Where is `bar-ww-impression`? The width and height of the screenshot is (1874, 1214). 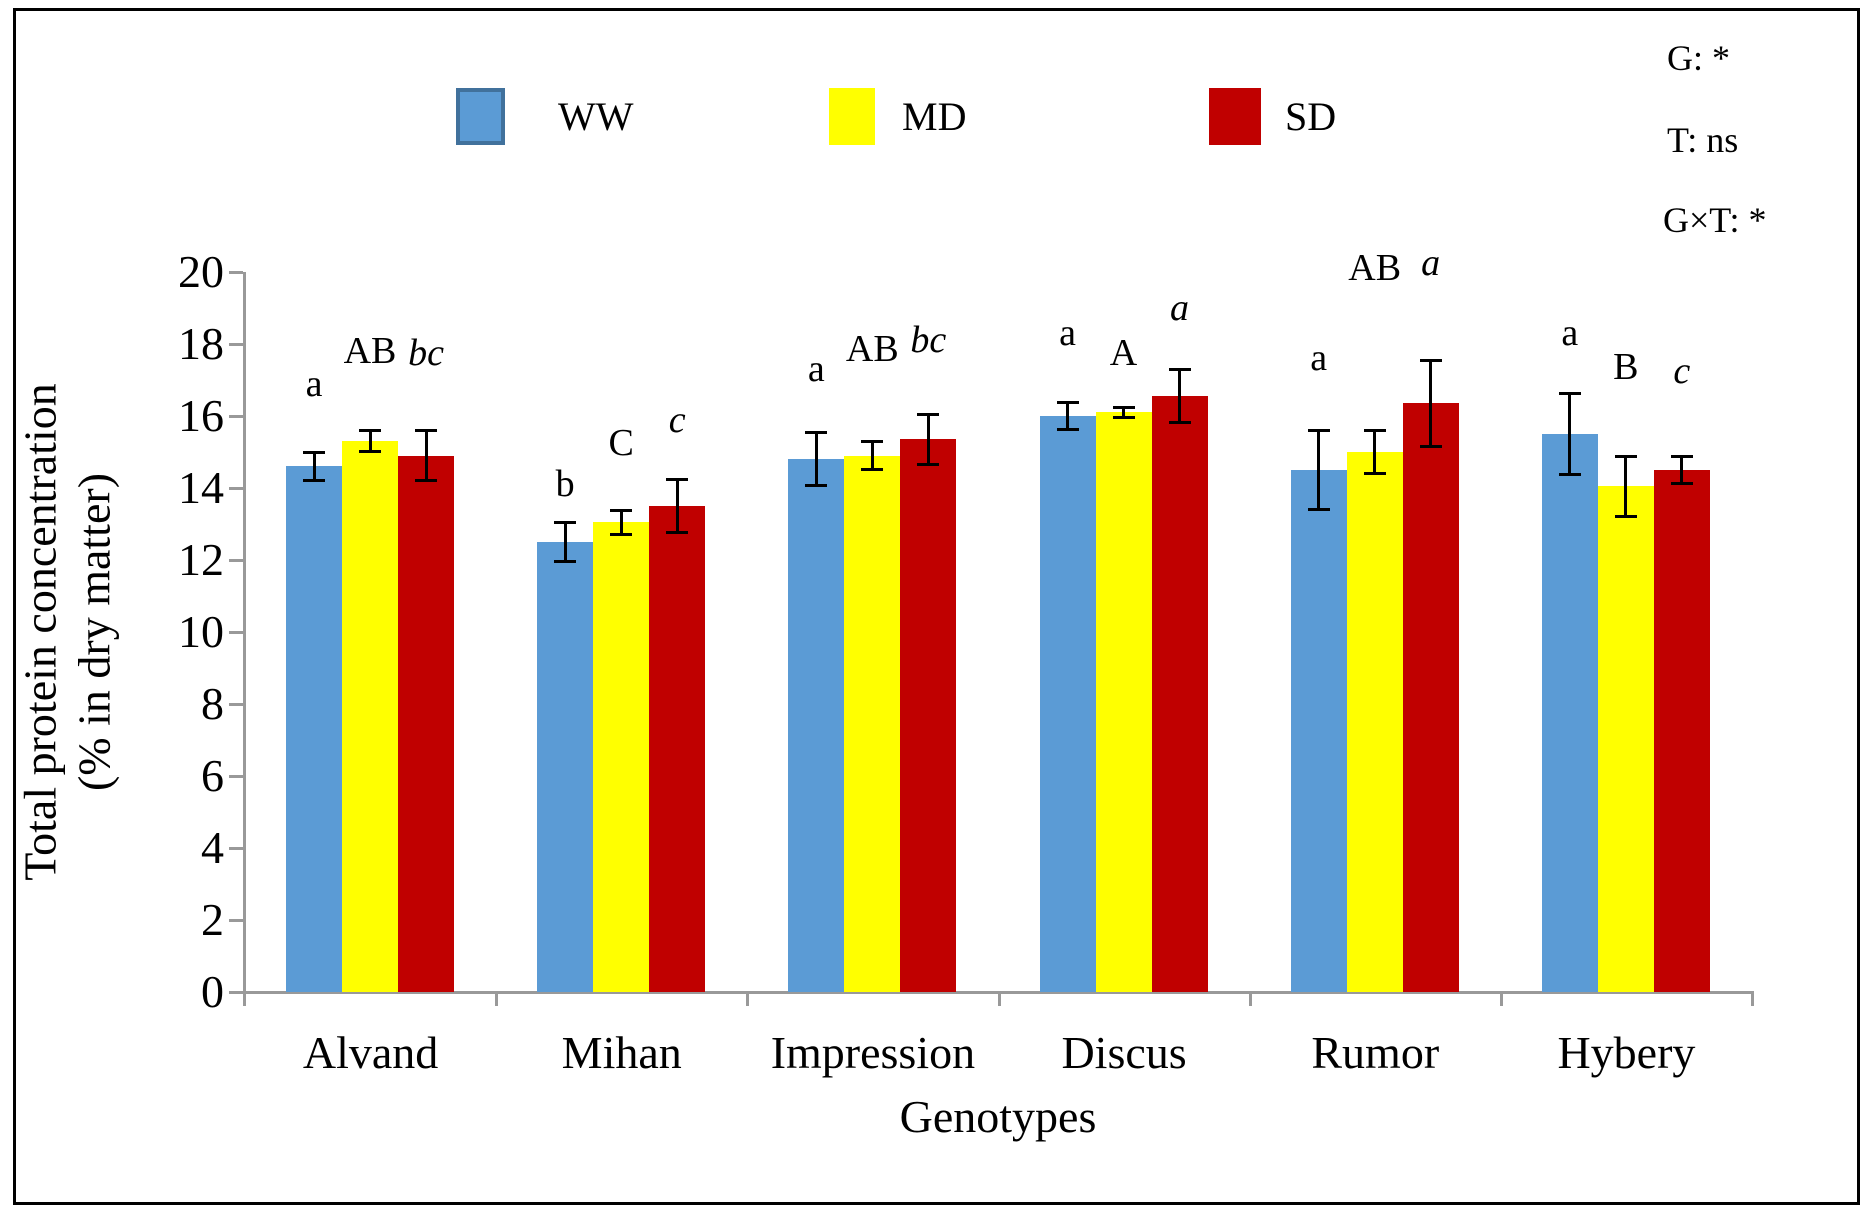 bar-ww-impression is located at coordinates (816, 725).